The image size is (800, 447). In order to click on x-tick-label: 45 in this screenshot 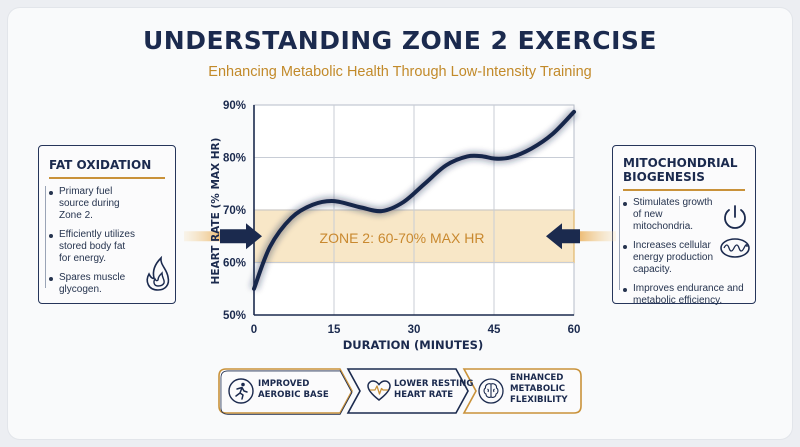, I will do `click(494, 330)`.